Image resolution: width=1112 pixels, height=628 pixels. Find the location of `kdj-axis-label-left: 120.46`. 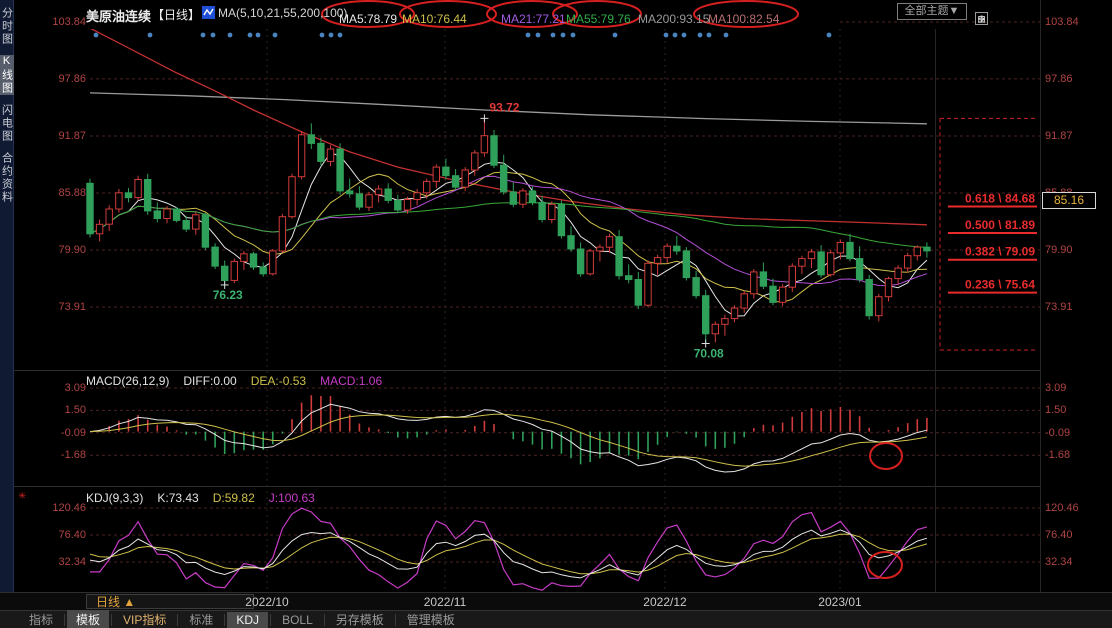

kdj-axis-label-left: 120.46 is located at coordinates (69, 508).